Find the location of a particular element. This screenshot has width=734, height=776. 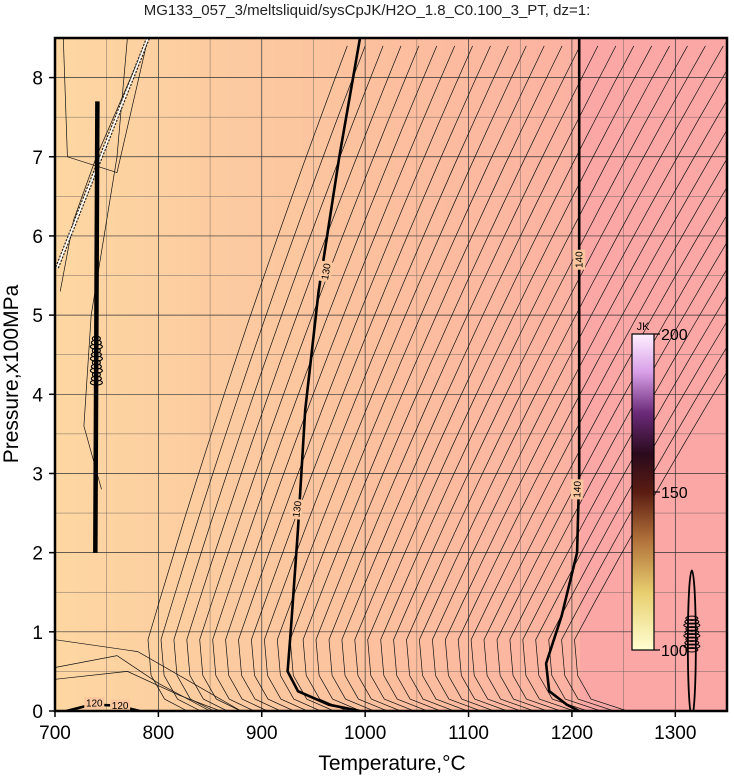

spike-contour is located at coordinates (96, 327).